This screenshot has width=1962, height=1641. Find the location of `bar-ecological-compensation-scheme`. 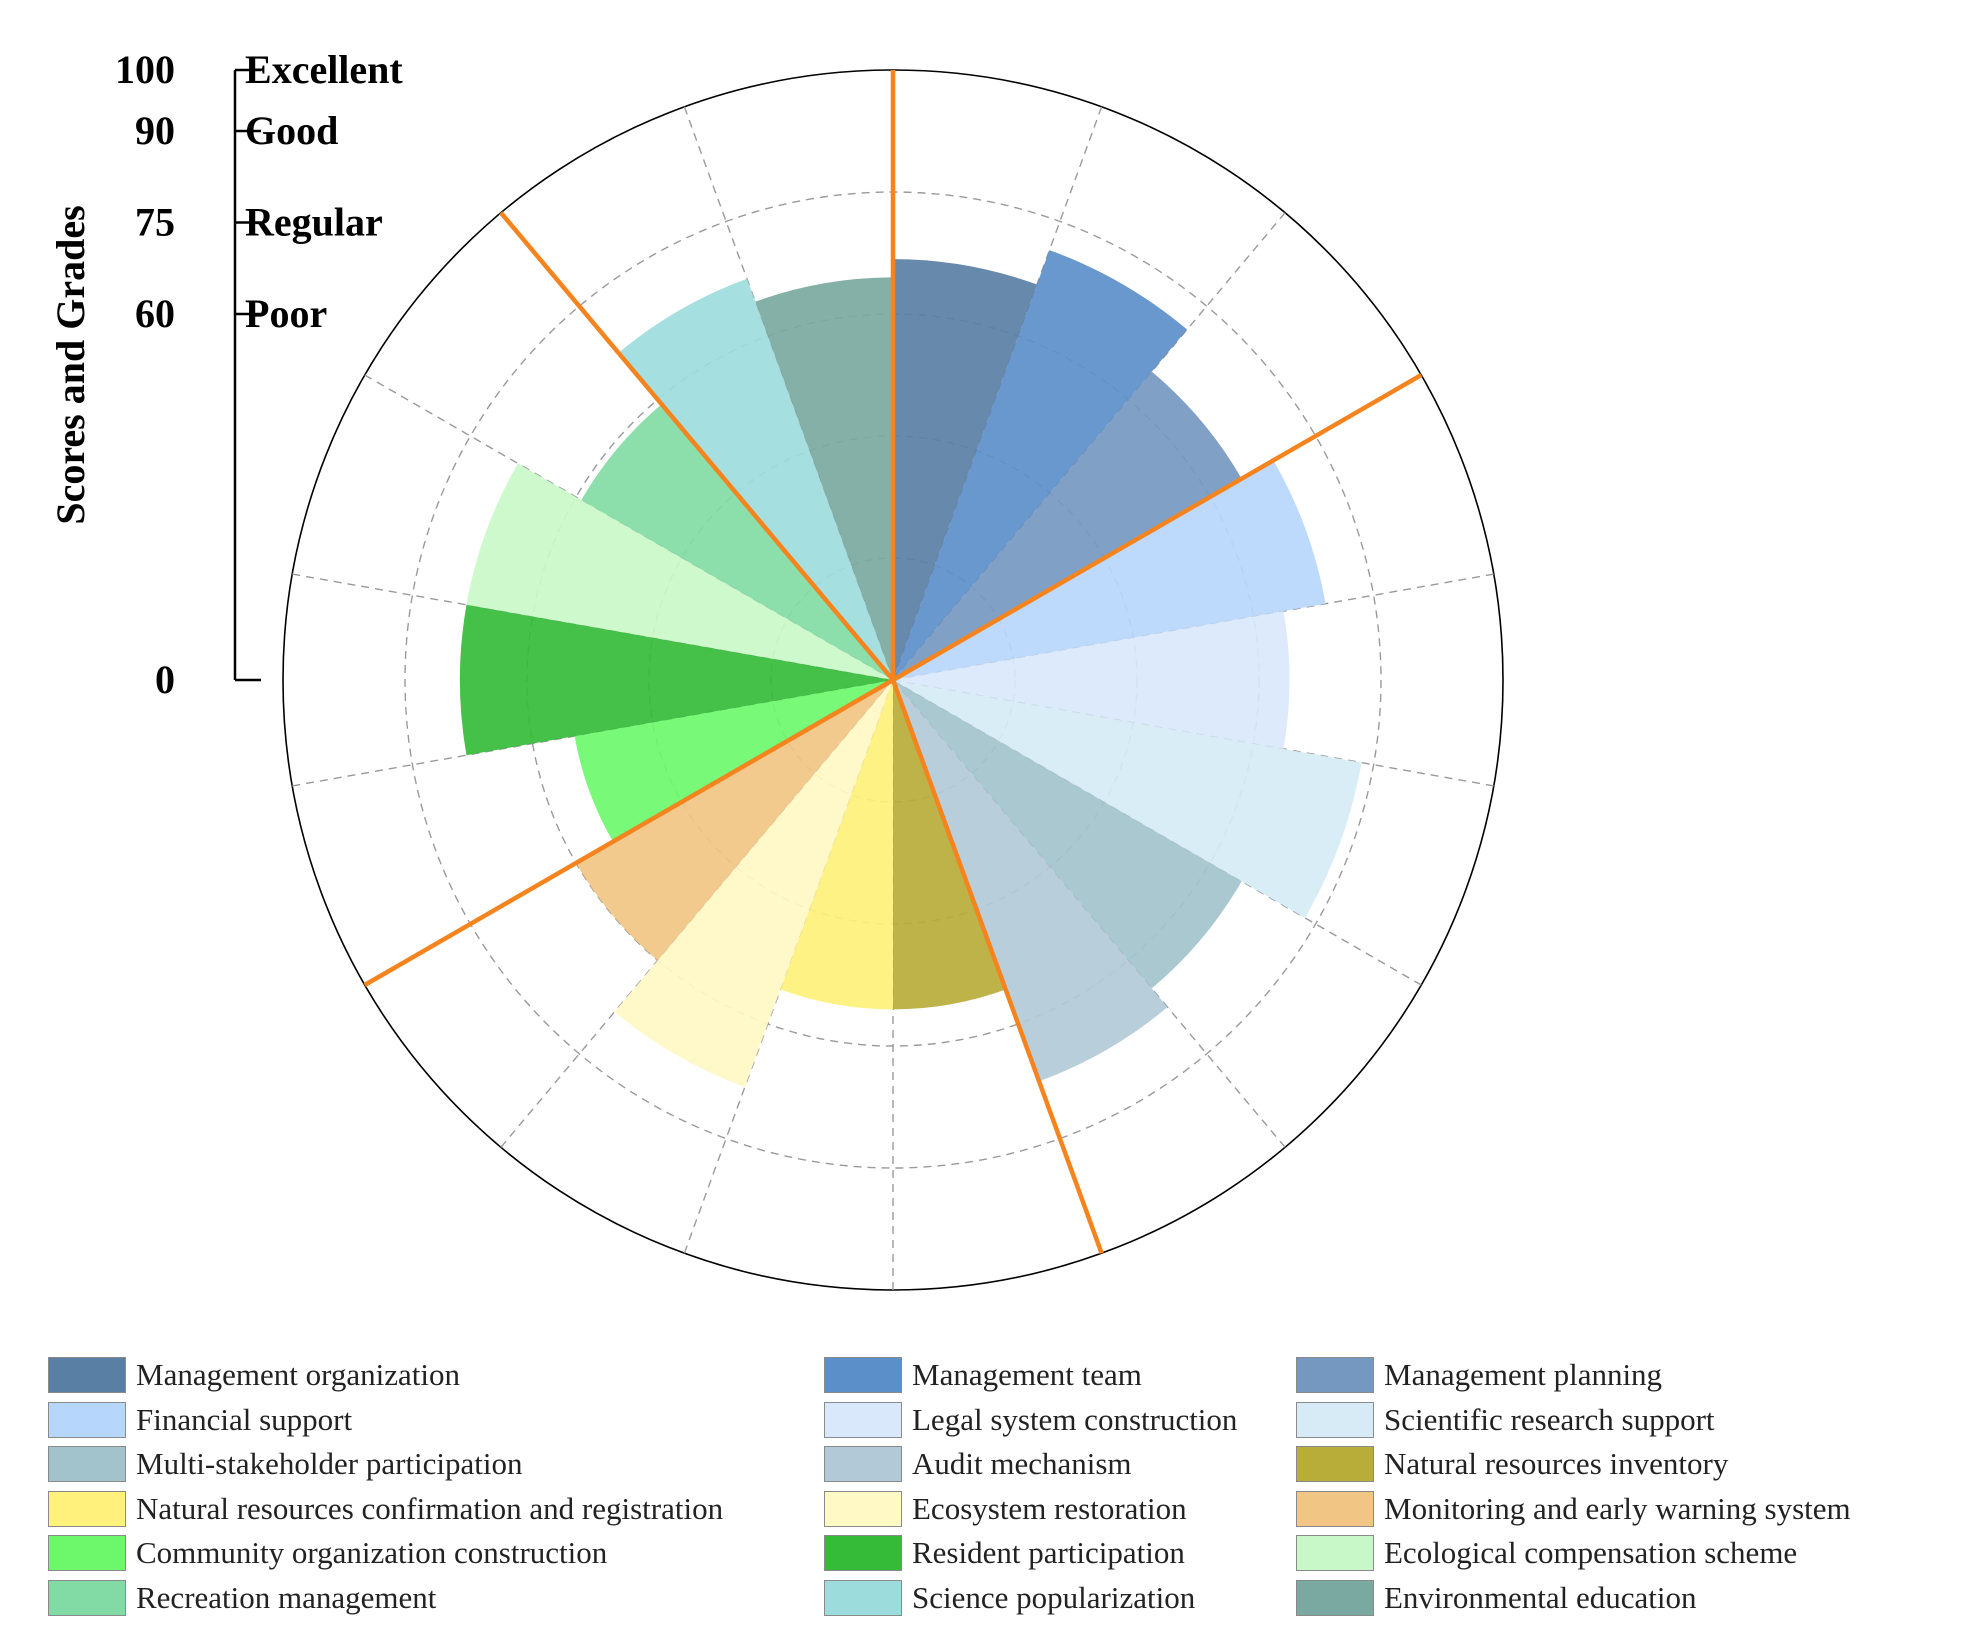

bar-ecological-compensation-scheme is located at coordinates (679, 571).